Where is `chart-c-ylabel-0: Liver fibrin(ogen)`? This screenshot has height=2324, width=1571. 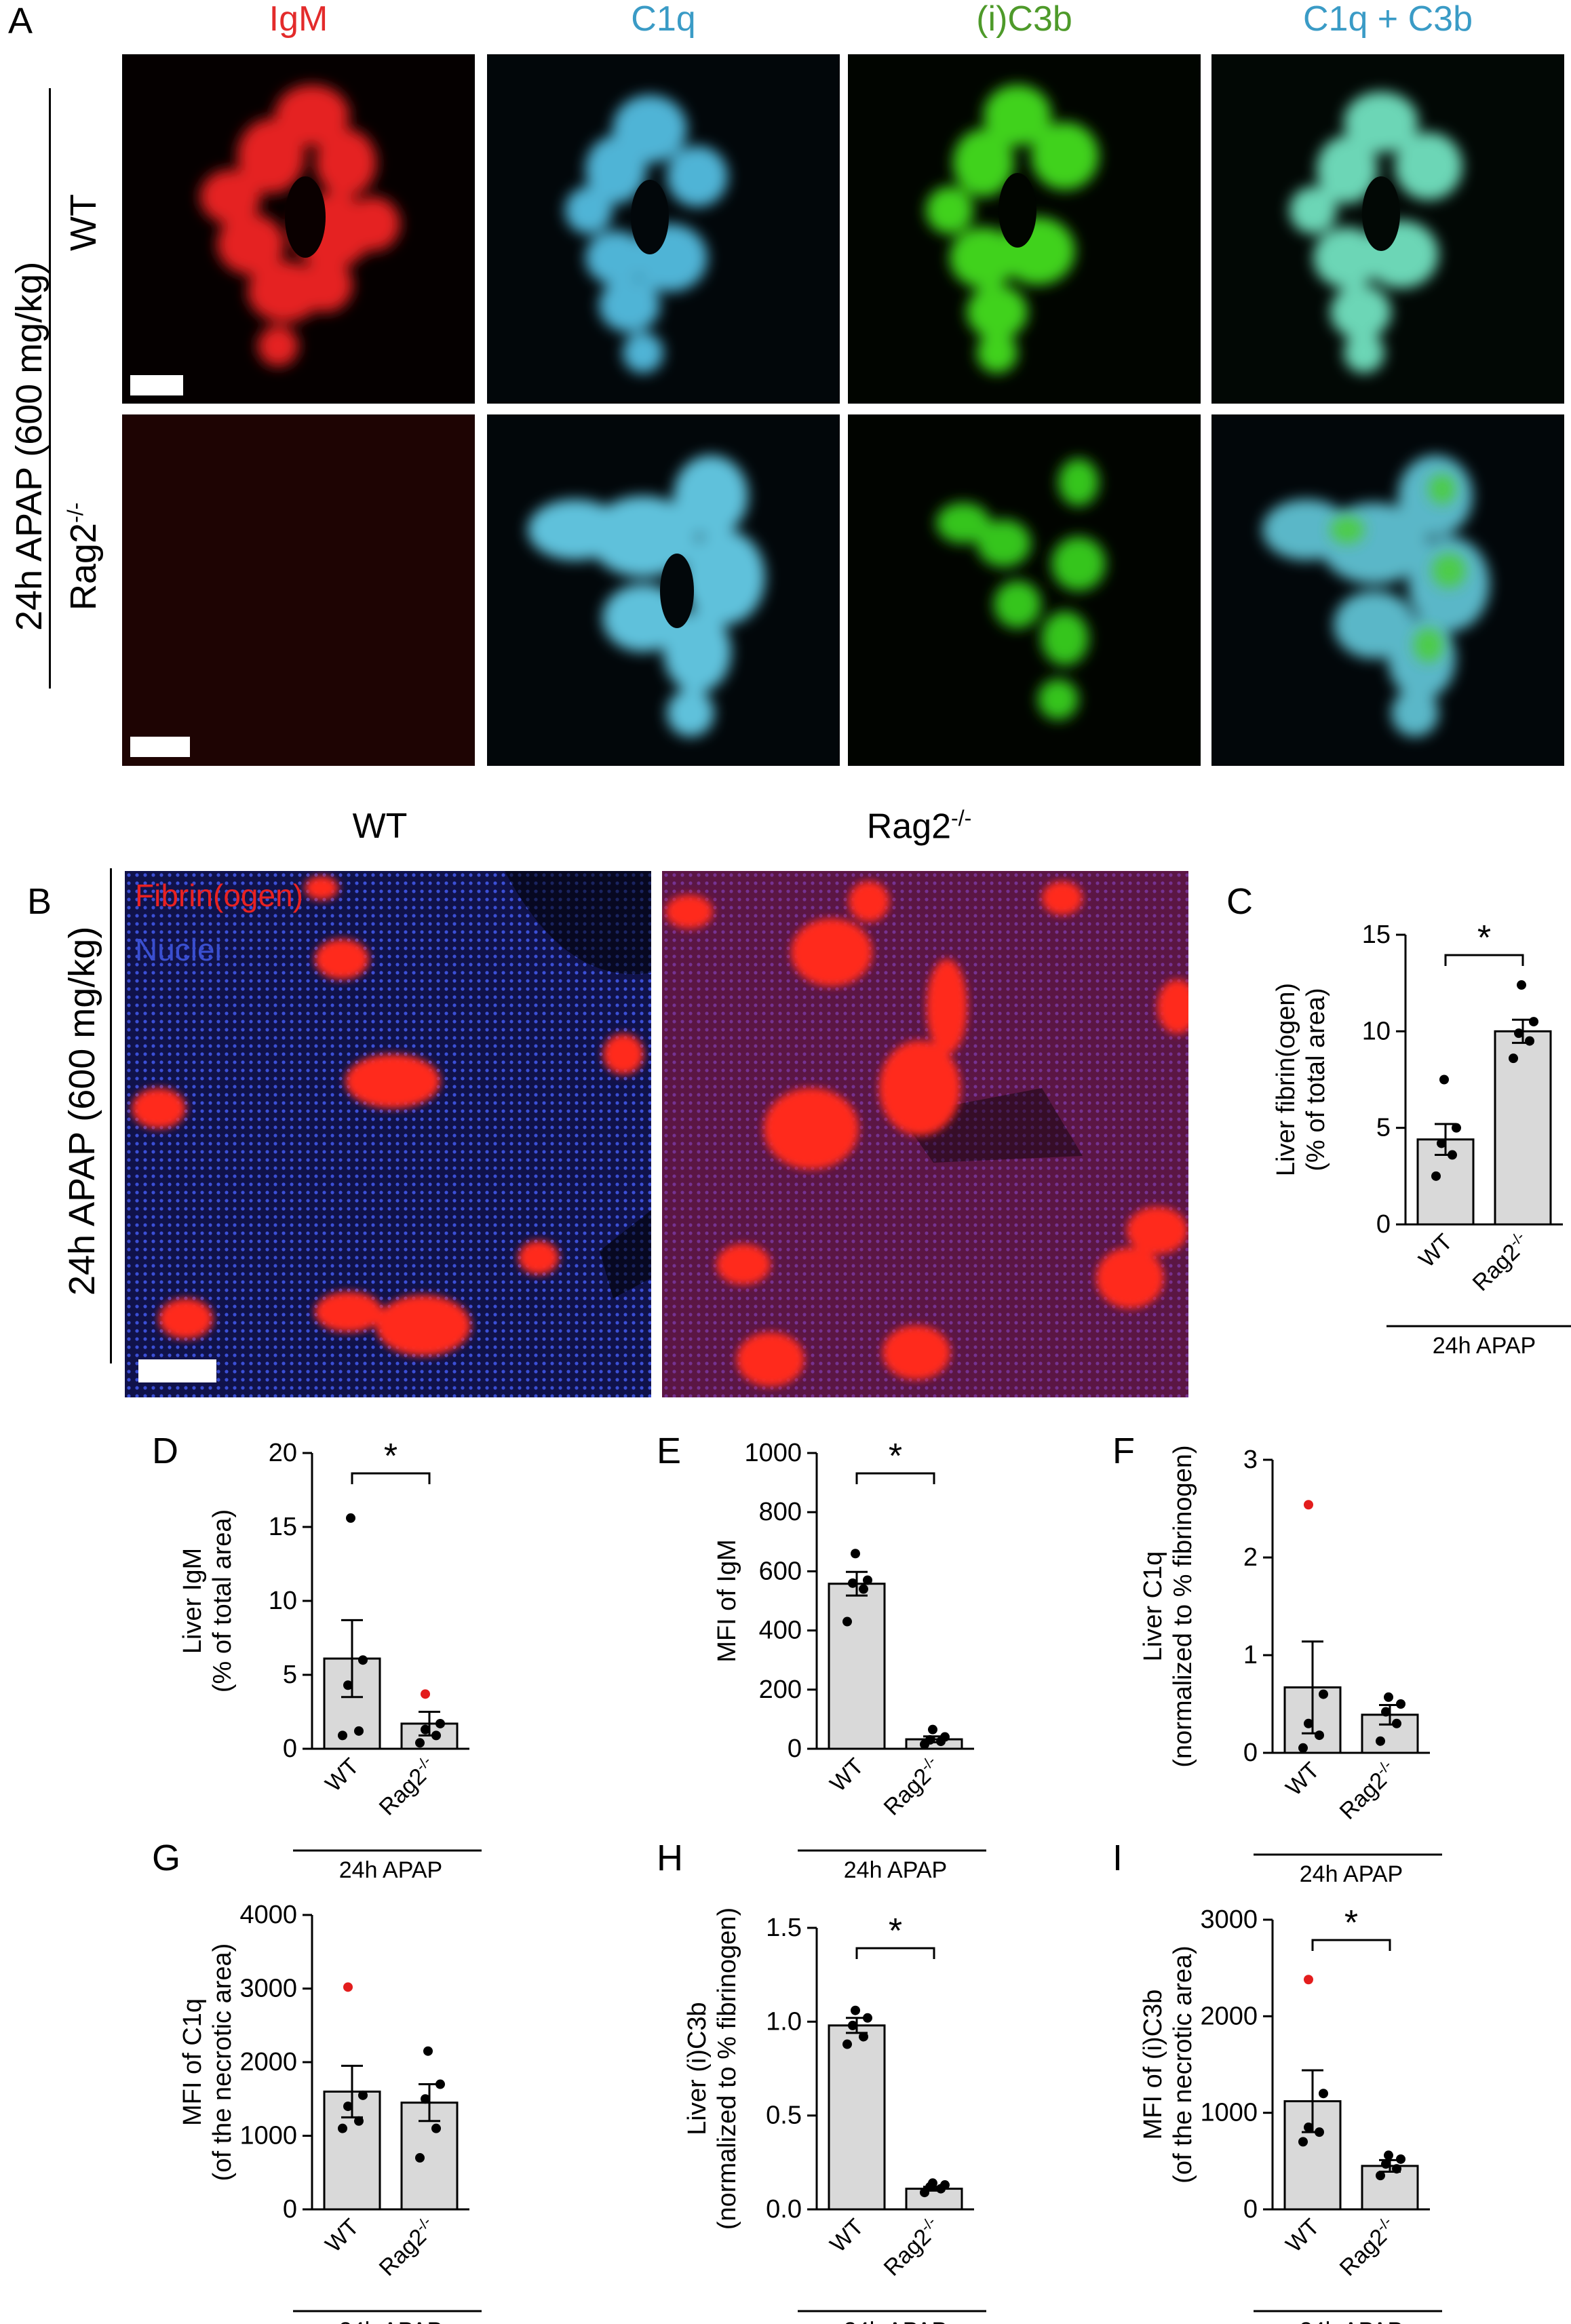
chart-c-ylabel-0: Liver fibrin(ogen) is located at coordinates (1286, 1079).